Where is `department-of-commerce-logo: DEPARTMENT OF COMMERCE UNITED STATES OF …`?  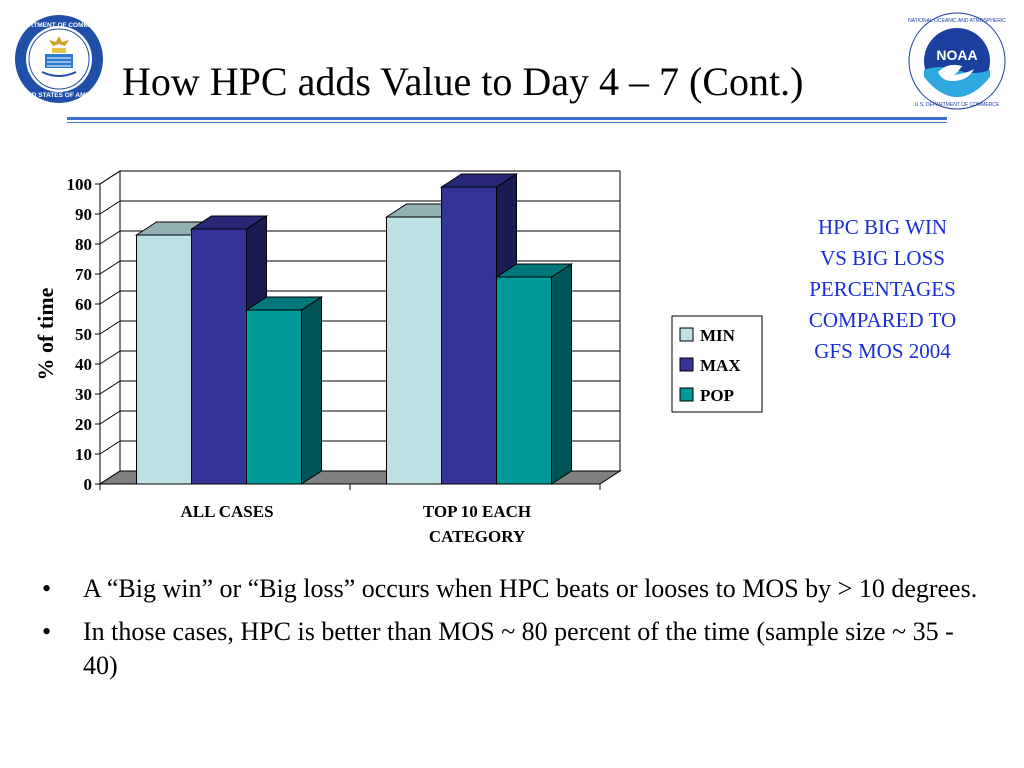
department-of-commerce-logo: DEPARTMENT OF COMMERCE UNITED STATES OF … is located at coordinates (59, 59).